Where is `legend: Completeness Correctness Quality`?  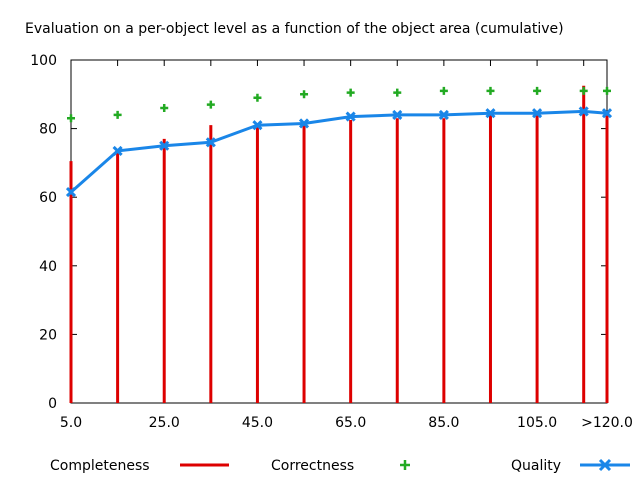 legend: Completeness Correctness Quality is located at coordinates (340, 466).